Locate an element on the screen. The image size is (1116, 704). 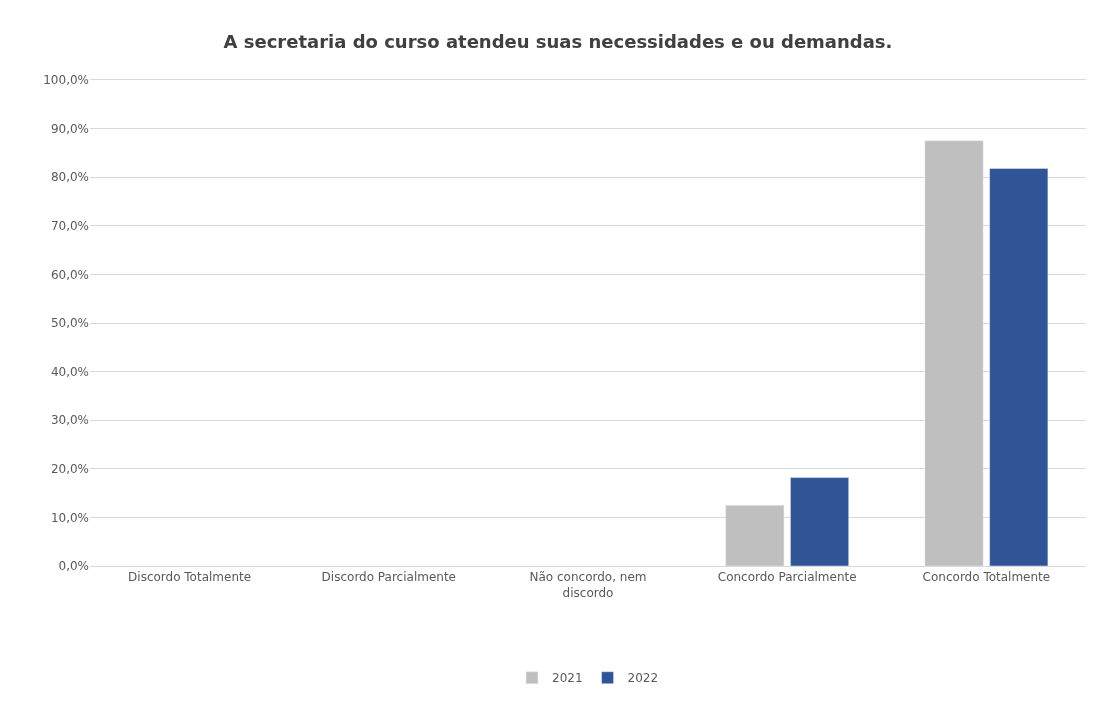
y-tick-label: 10,0% is located at coordinates (69, 517).